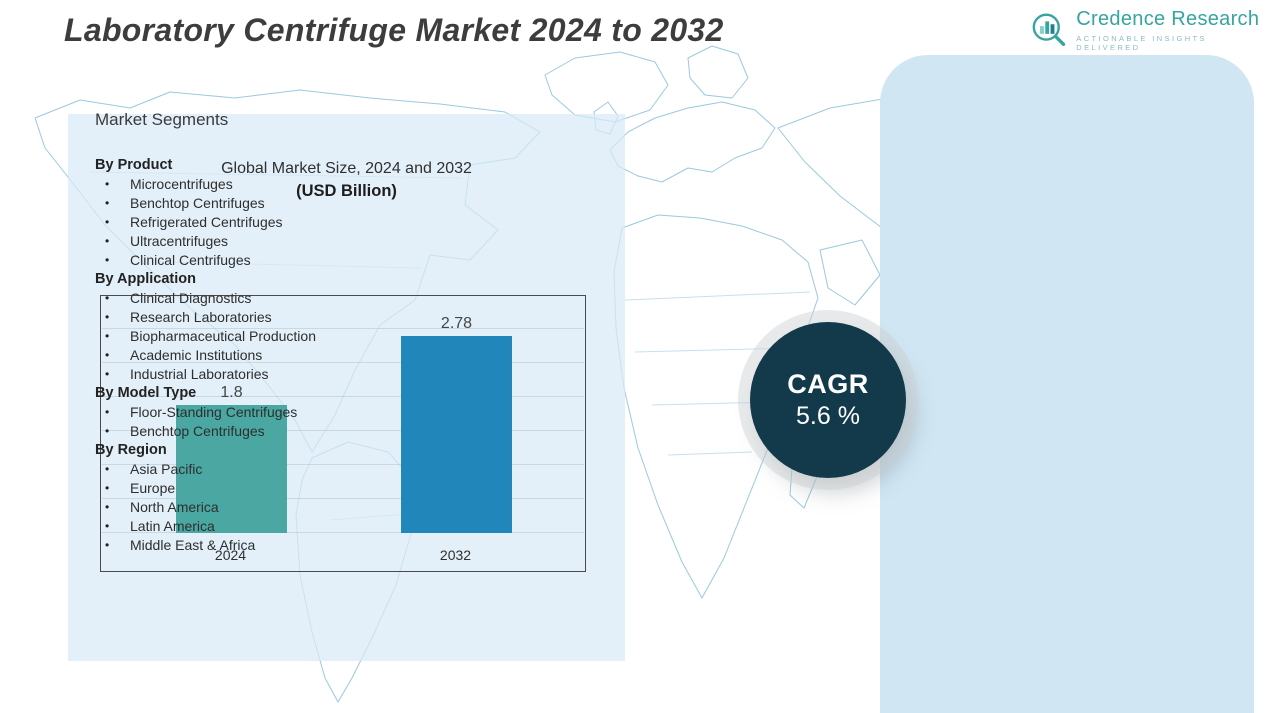 This screenshot has height=713, width=1267. What do you see at coordinates (190, 260) in the screenshot?
I see `segment-item-label: Clinical Centrifuges` at bounding box center [190, 260].